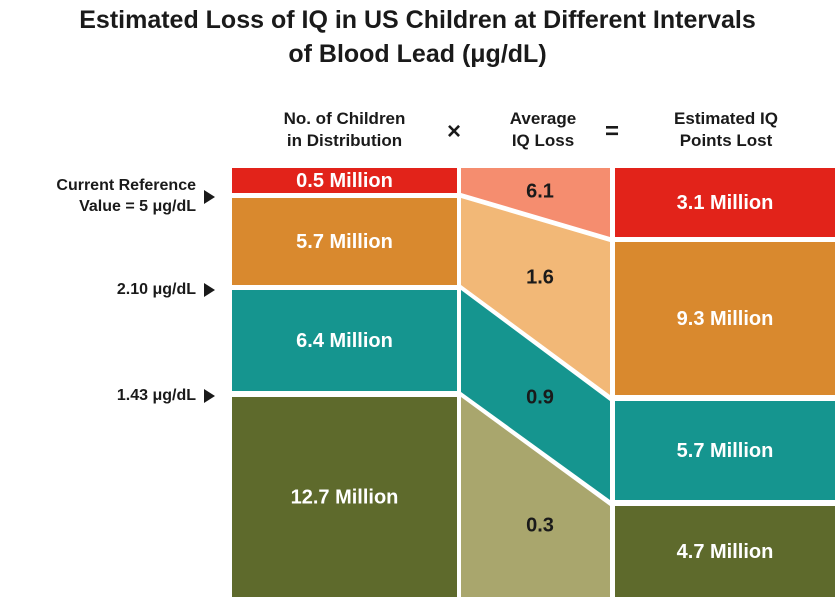  Describe the element at coordinates (726, 118) in the screenshot. I see `column-header-points-line-1: Estimated IQ` at that location.